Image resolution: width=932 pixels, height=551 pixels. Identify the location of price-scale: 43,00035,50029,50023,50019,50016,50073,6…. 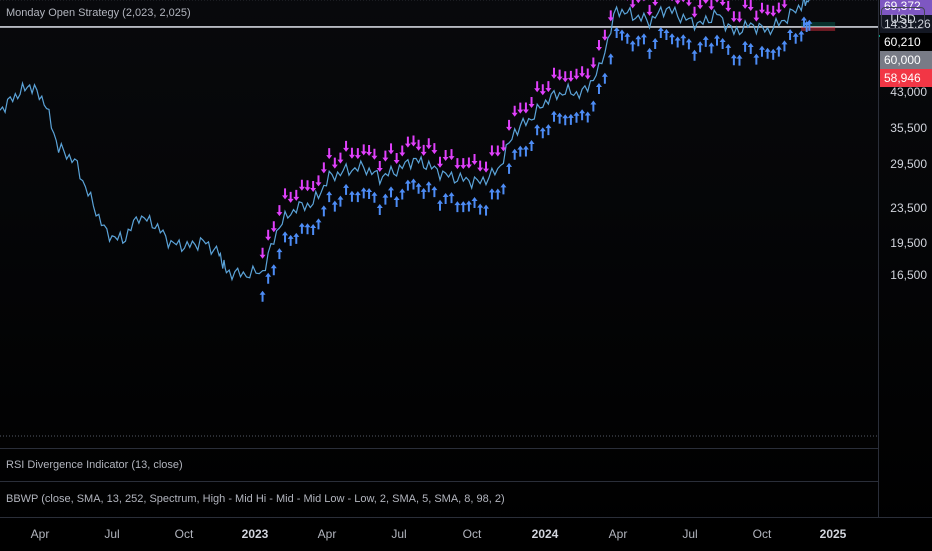
(905, 258).